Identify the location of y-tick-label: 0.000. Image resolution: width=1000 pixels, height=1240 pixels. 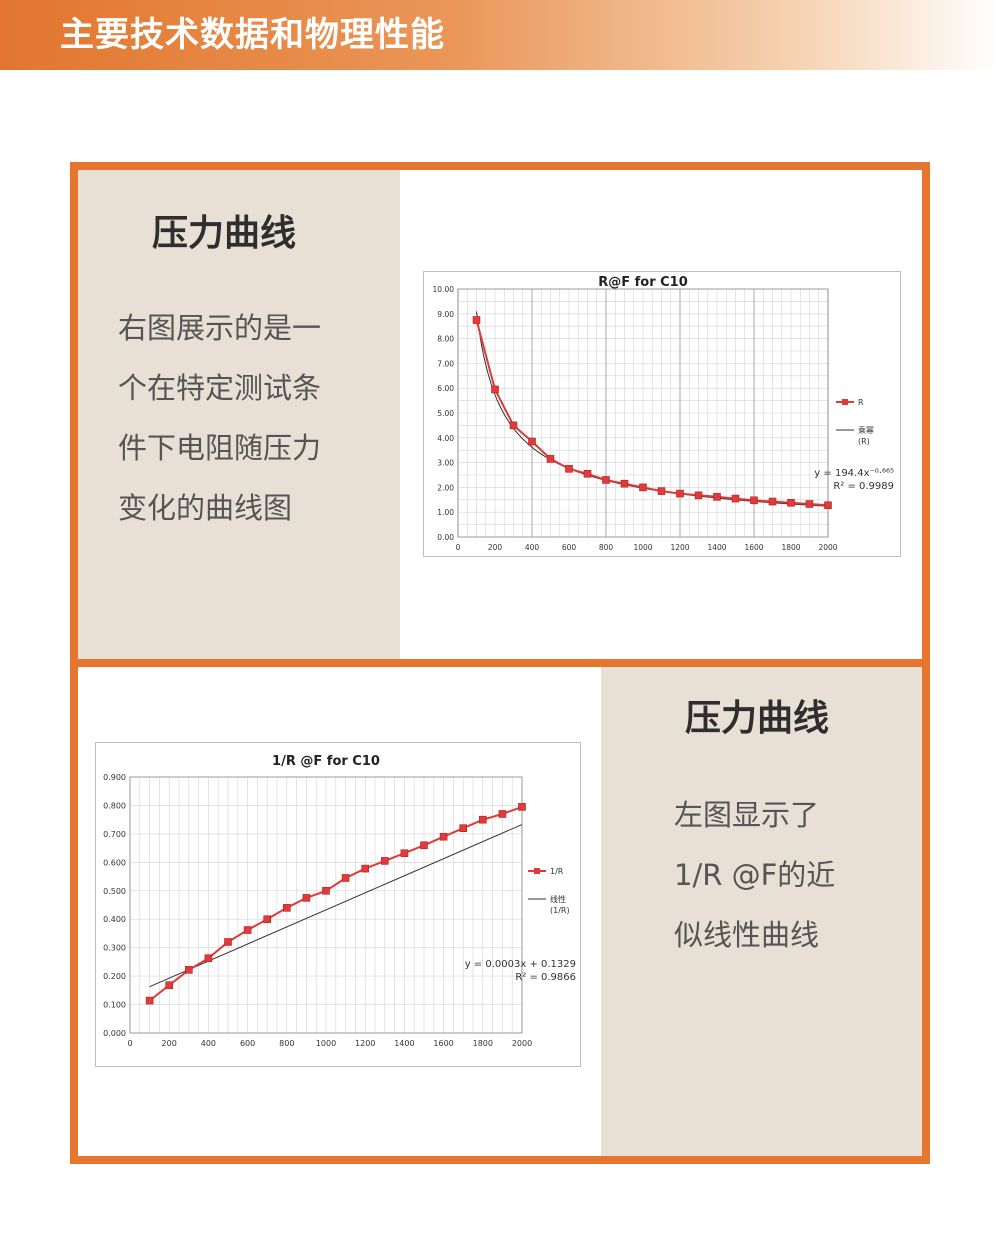
(114, 1033).